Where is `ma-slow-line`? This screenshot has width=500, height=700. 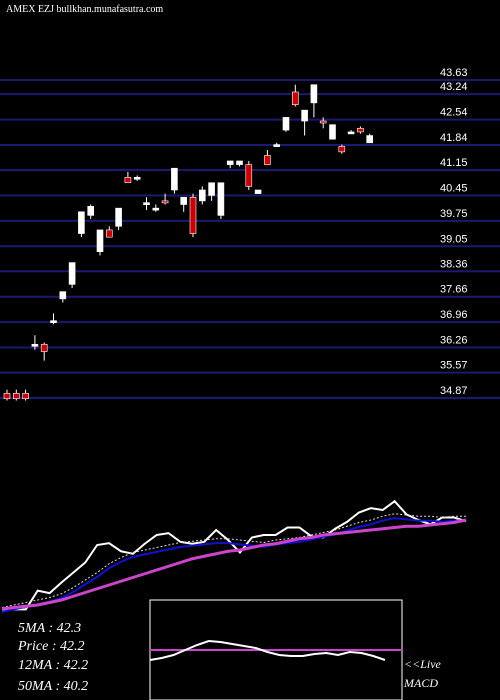
ma-slow-line is located at coordinates (234, 564).